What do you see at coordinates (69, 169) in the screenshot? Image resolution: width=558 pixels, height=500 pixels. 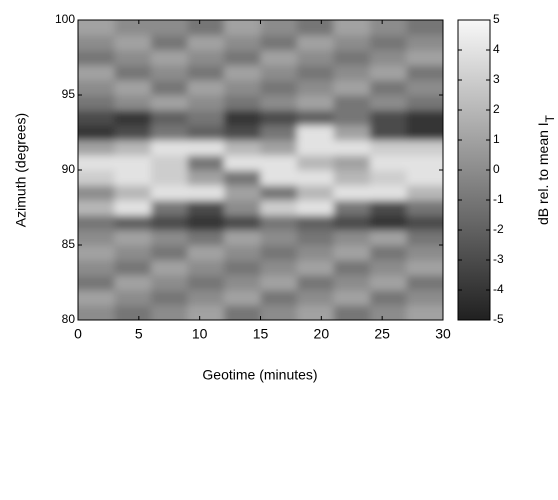 I see `y-tick-label: 90` at bounding box center [69, 169].